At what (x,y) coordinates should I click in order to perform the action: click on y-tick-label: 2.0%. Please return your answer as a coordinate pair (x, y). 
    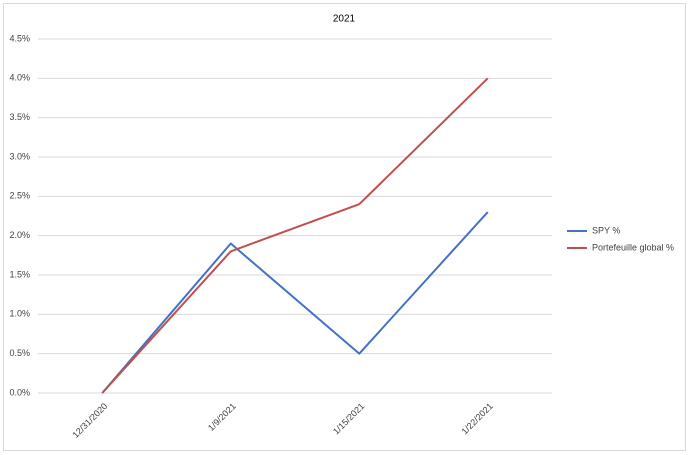
    Looking at the image, I should click on (19, 235).